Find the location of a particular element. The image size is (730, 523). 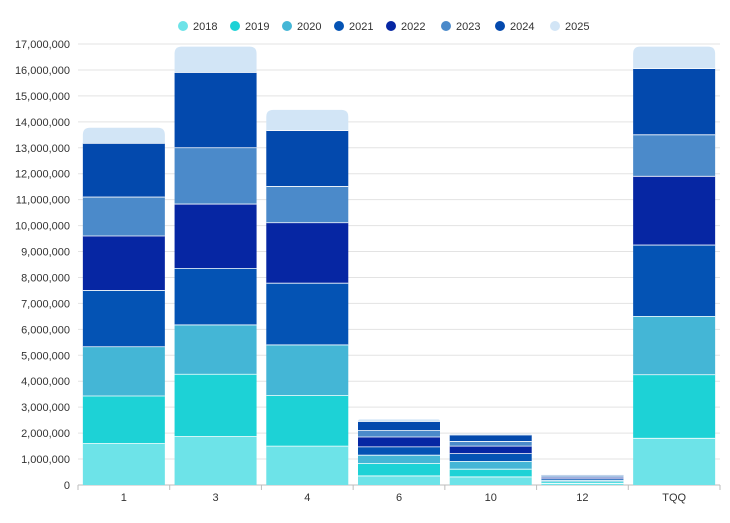

bar-segment-6-2022 is located at coordinates (399, 442).